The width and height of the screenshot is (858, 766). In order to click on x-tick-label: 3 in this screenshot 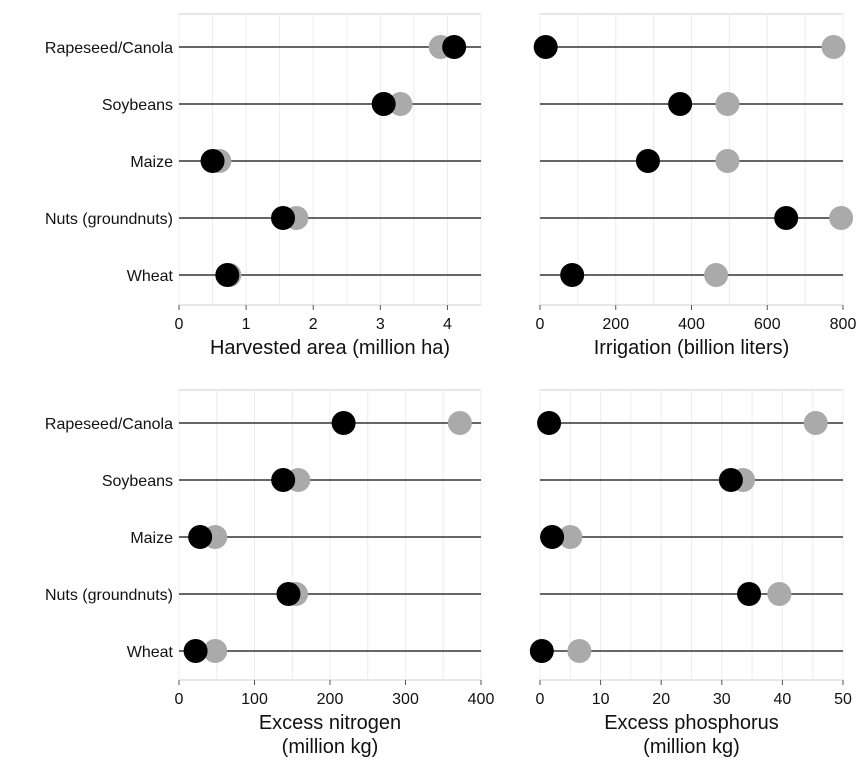, I will do `click(380, 324)`.